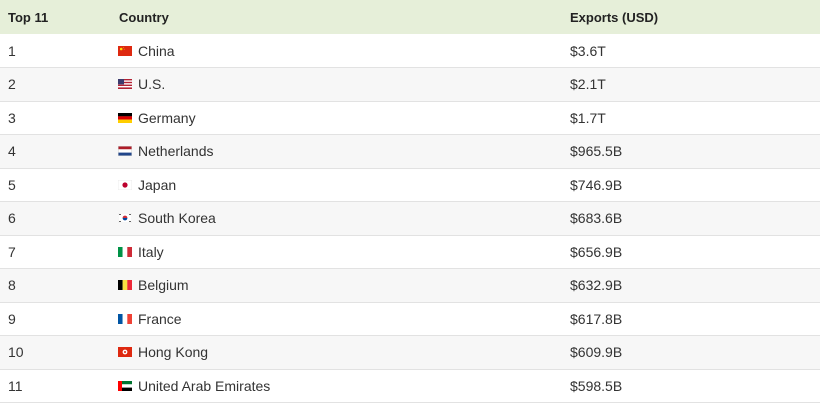  What do you see at coordinates (596, 251) in the screenshot?
I see `exports-cell: $656.9B` at bounding box center [596, 251].